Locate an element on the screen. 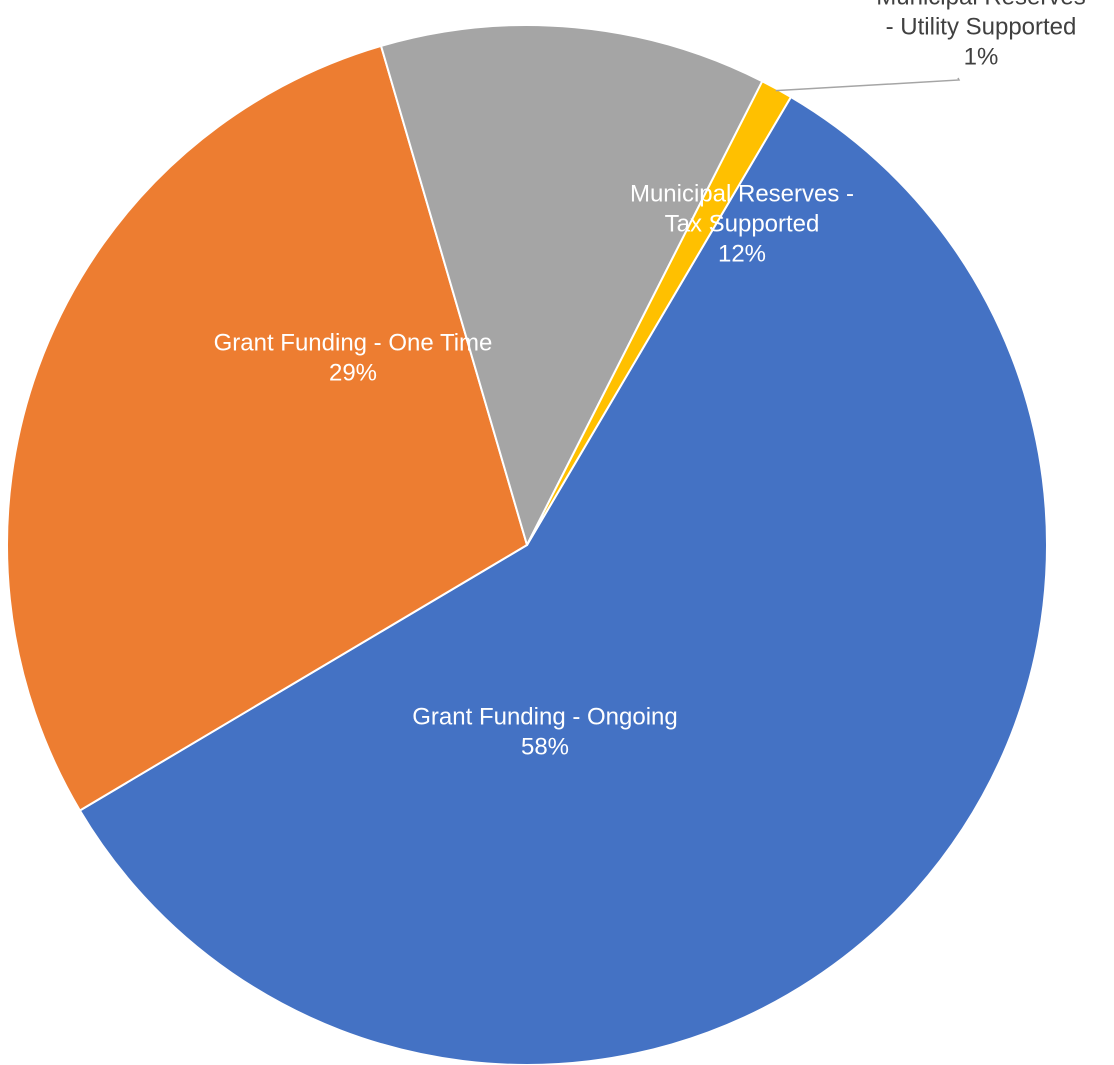 This screenshot has height=1065, width=1114. slice-percent: 12% is located at coordinates (742, 253).